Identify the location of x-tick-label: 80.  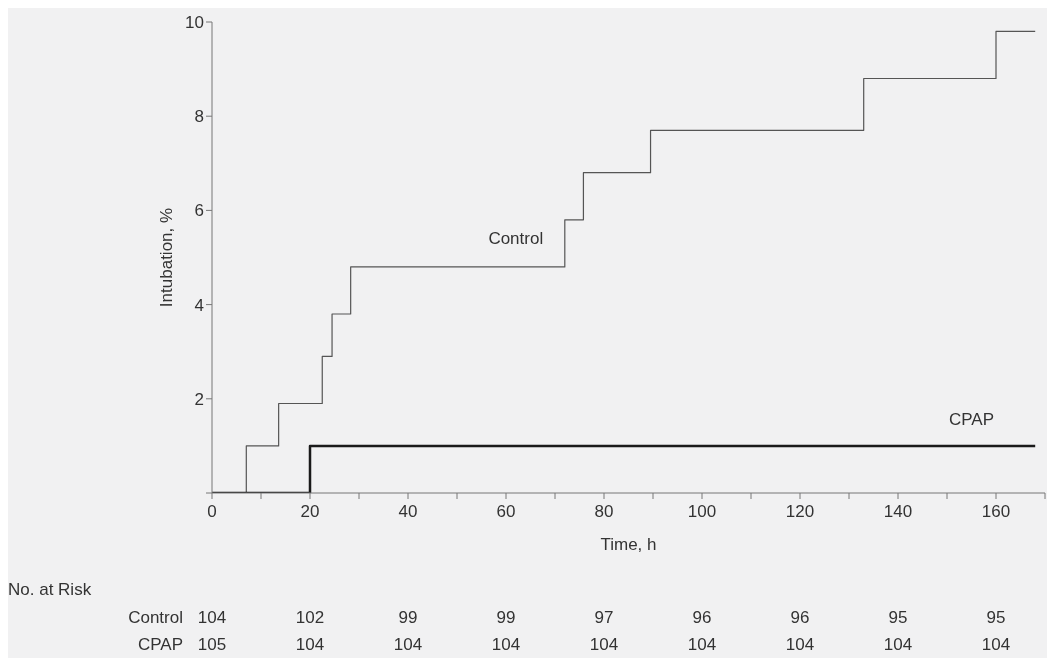
(604, 511).